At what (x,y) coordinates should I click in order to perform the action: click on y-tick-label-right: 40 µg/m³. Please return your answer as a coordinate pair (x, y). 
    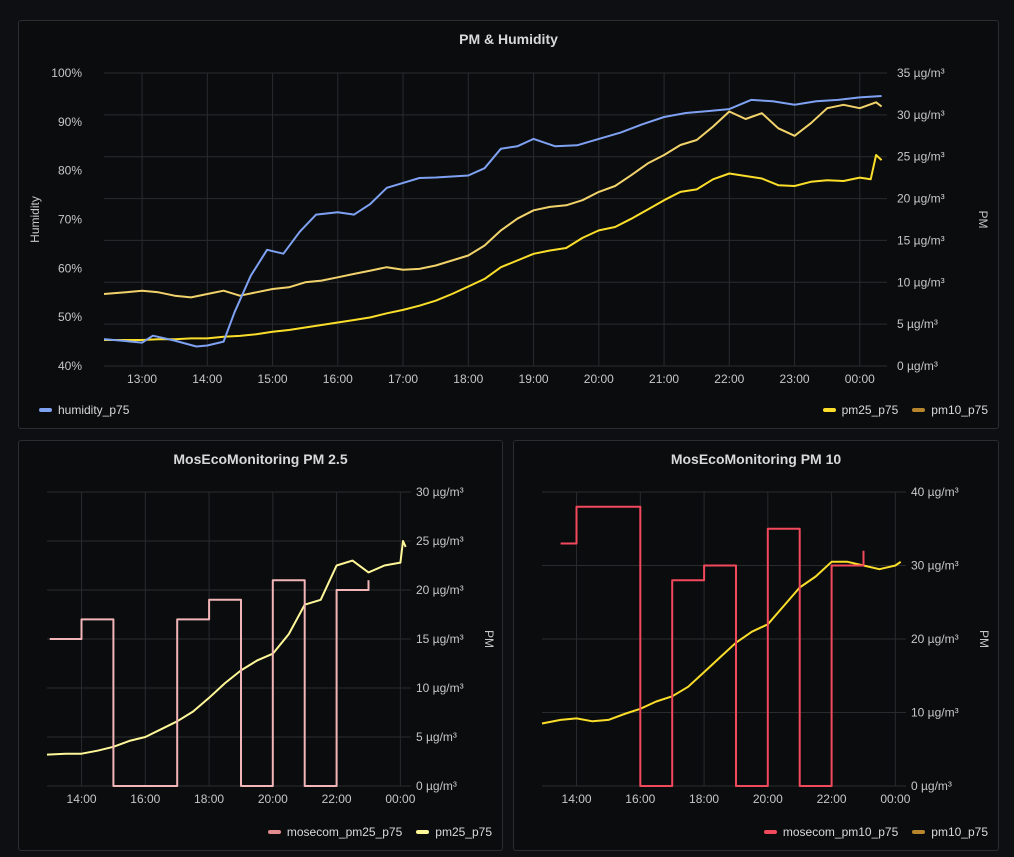
    Looking at the image, I should click on (935, 492).